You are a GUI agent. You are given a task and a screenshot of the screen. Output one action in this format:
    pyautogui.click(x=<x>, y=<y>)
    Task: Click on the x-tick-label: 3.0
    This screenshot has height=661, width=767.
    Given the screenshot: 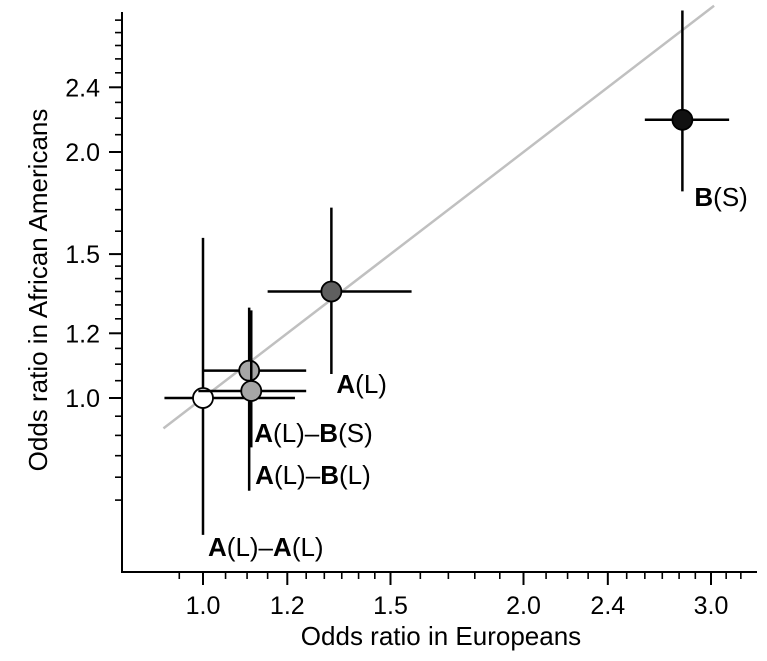 What is the action you would take?
    pyautogui.click(x=711, y=606)
    